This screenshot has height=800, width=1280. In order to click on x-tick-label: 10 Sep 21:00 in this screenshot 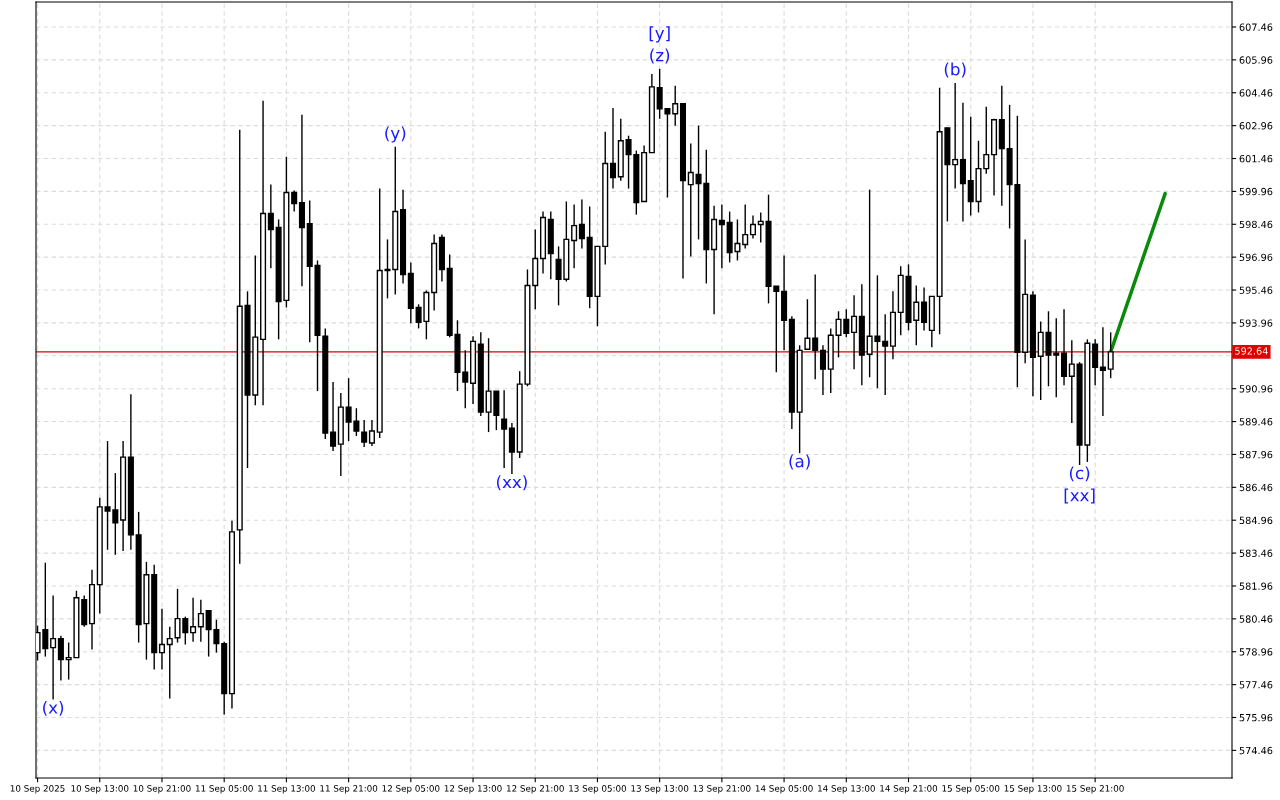, I will do `click(162, 789)`.